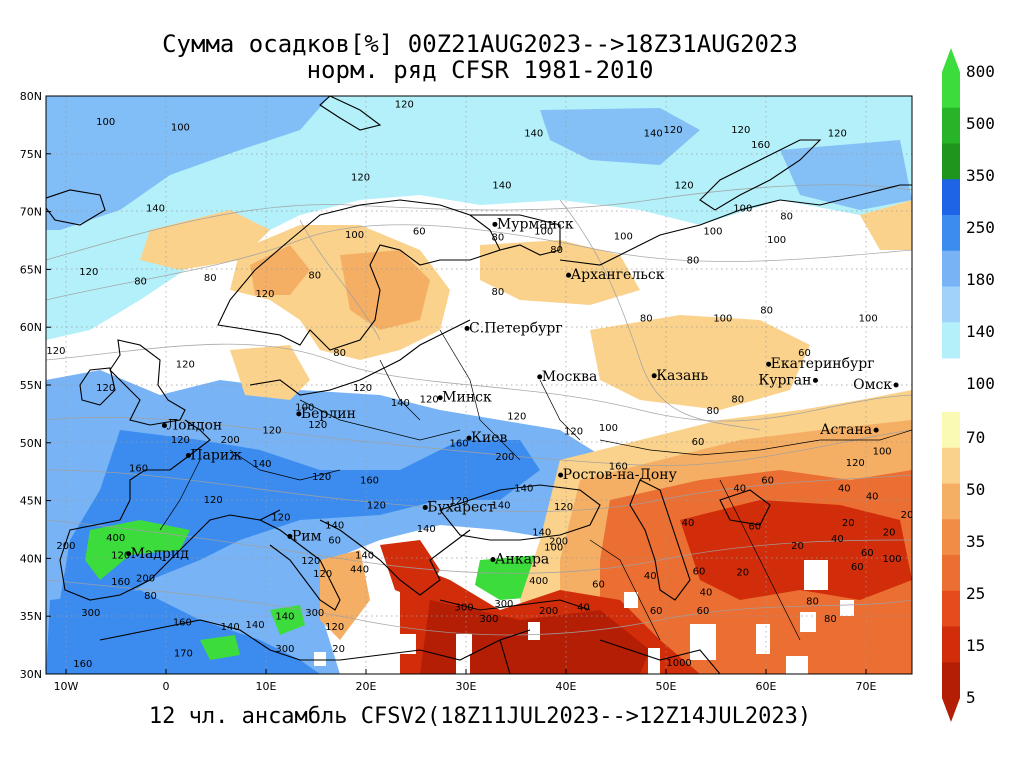  I want to click on city-label: Рим, so click(307, 536).